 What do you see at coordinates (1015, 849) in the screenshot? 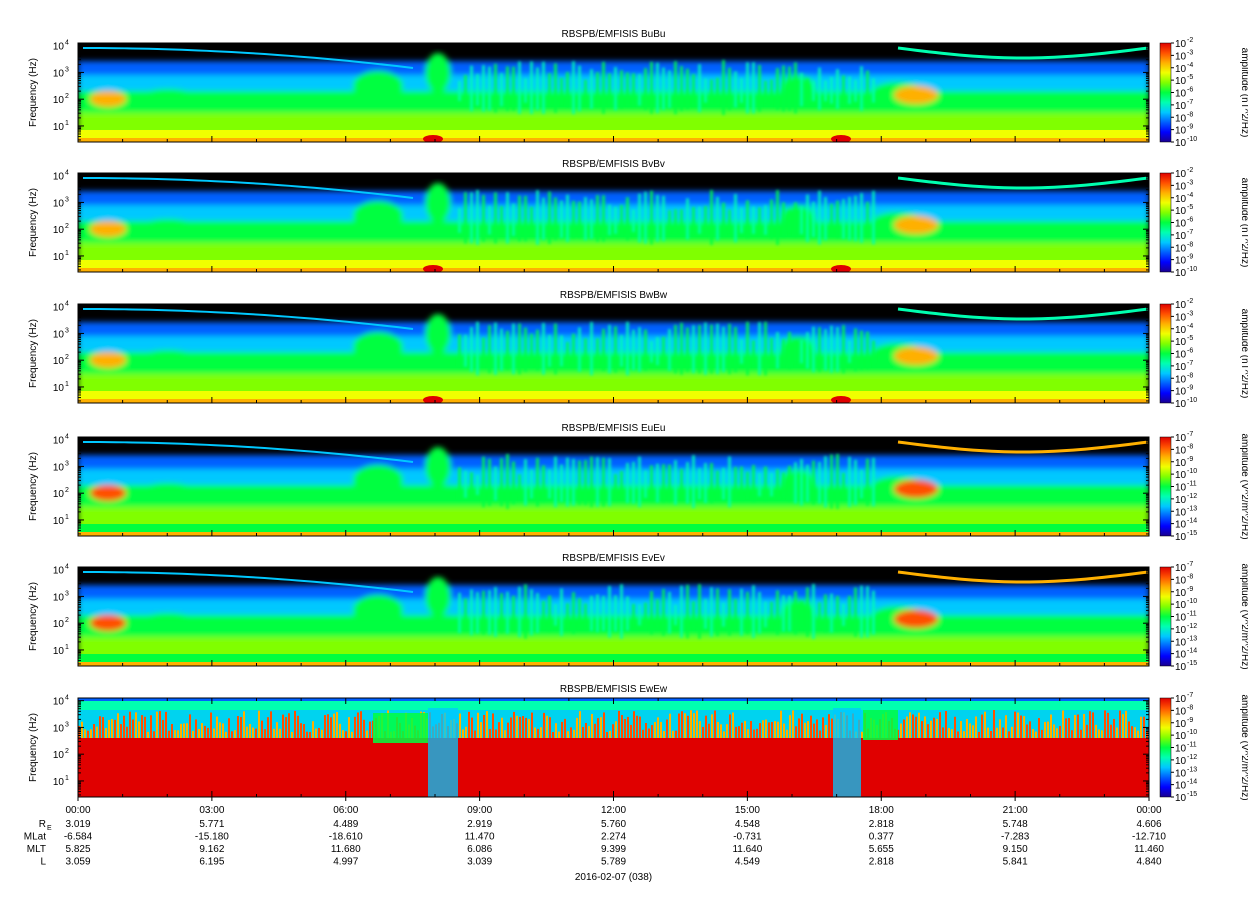
I see `ephemeris-value: 9.150` at bounding box center [1015, 849].